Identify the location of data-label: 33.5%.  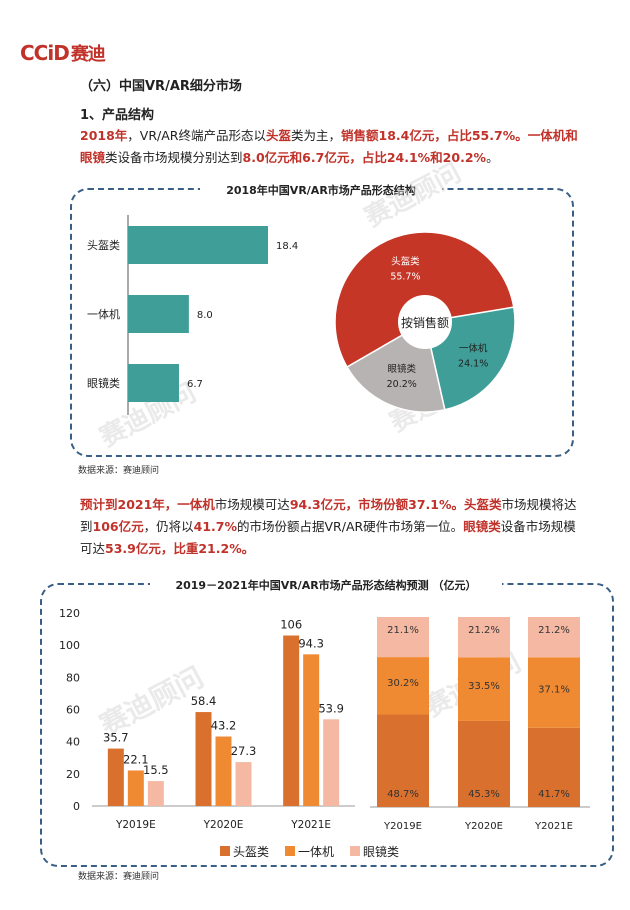
(484, 686).